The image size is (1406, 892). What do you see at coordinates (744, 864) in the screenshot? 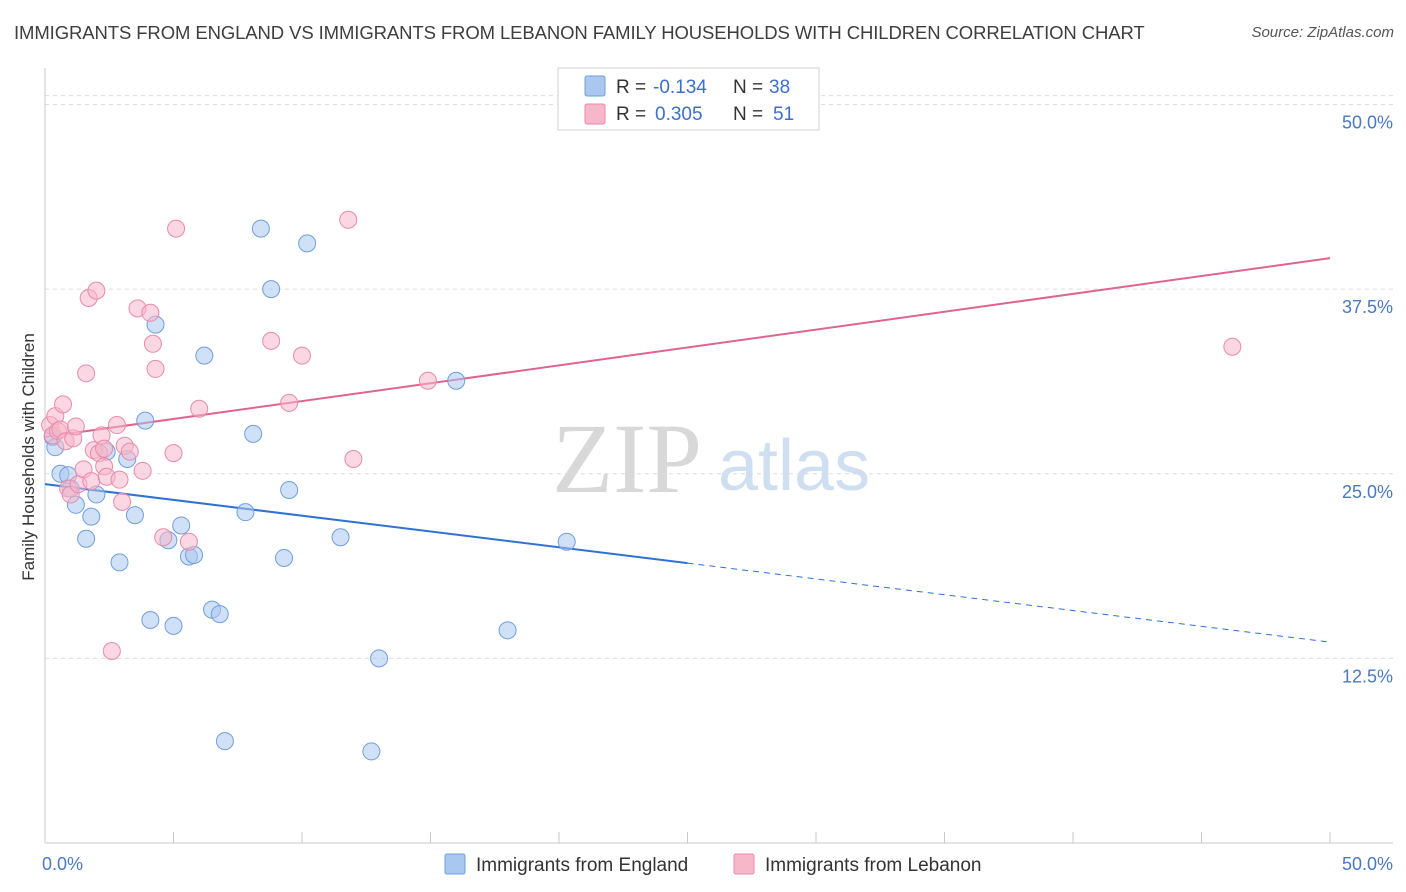
I see `series-legend-swatch-lebanon` at bounding box center [744, 864].